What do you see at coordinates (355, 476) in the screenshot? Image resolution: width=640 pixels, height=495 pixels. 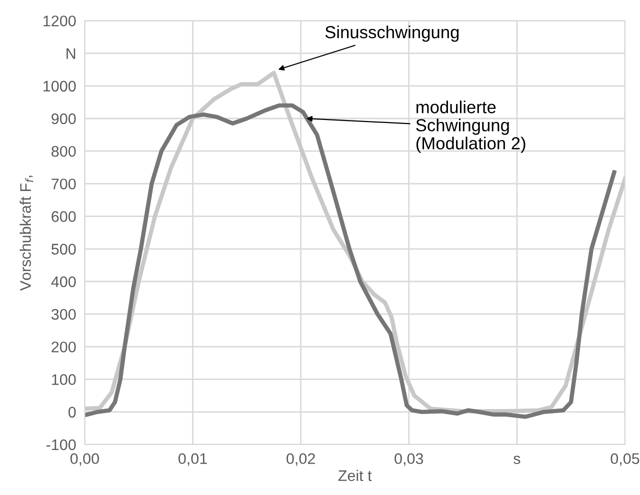 I see `x-axis-title: Zeit t` at bounding box center [355, 476].